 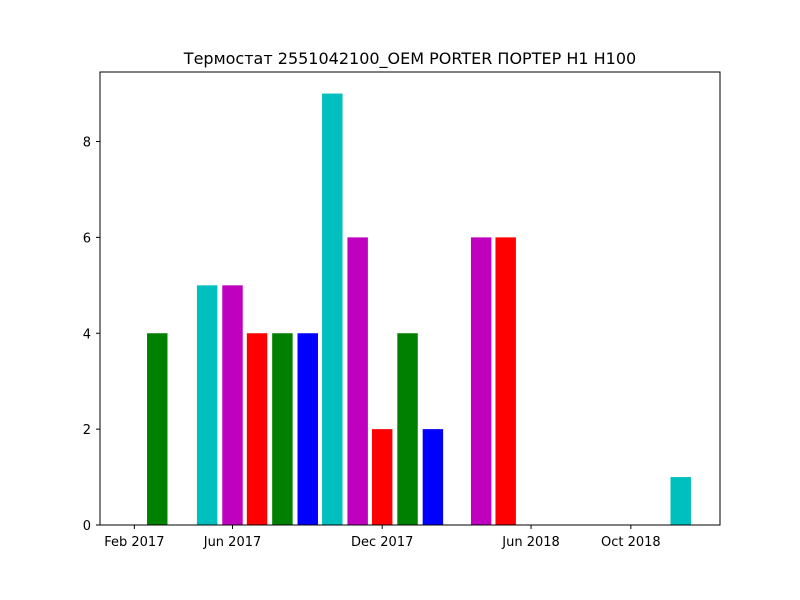 What do you see at coordinates (91, 335) in the screenshot?
I see `y-axis-ticks: 0 2 4 6 8` at bounding box center [91, 335].